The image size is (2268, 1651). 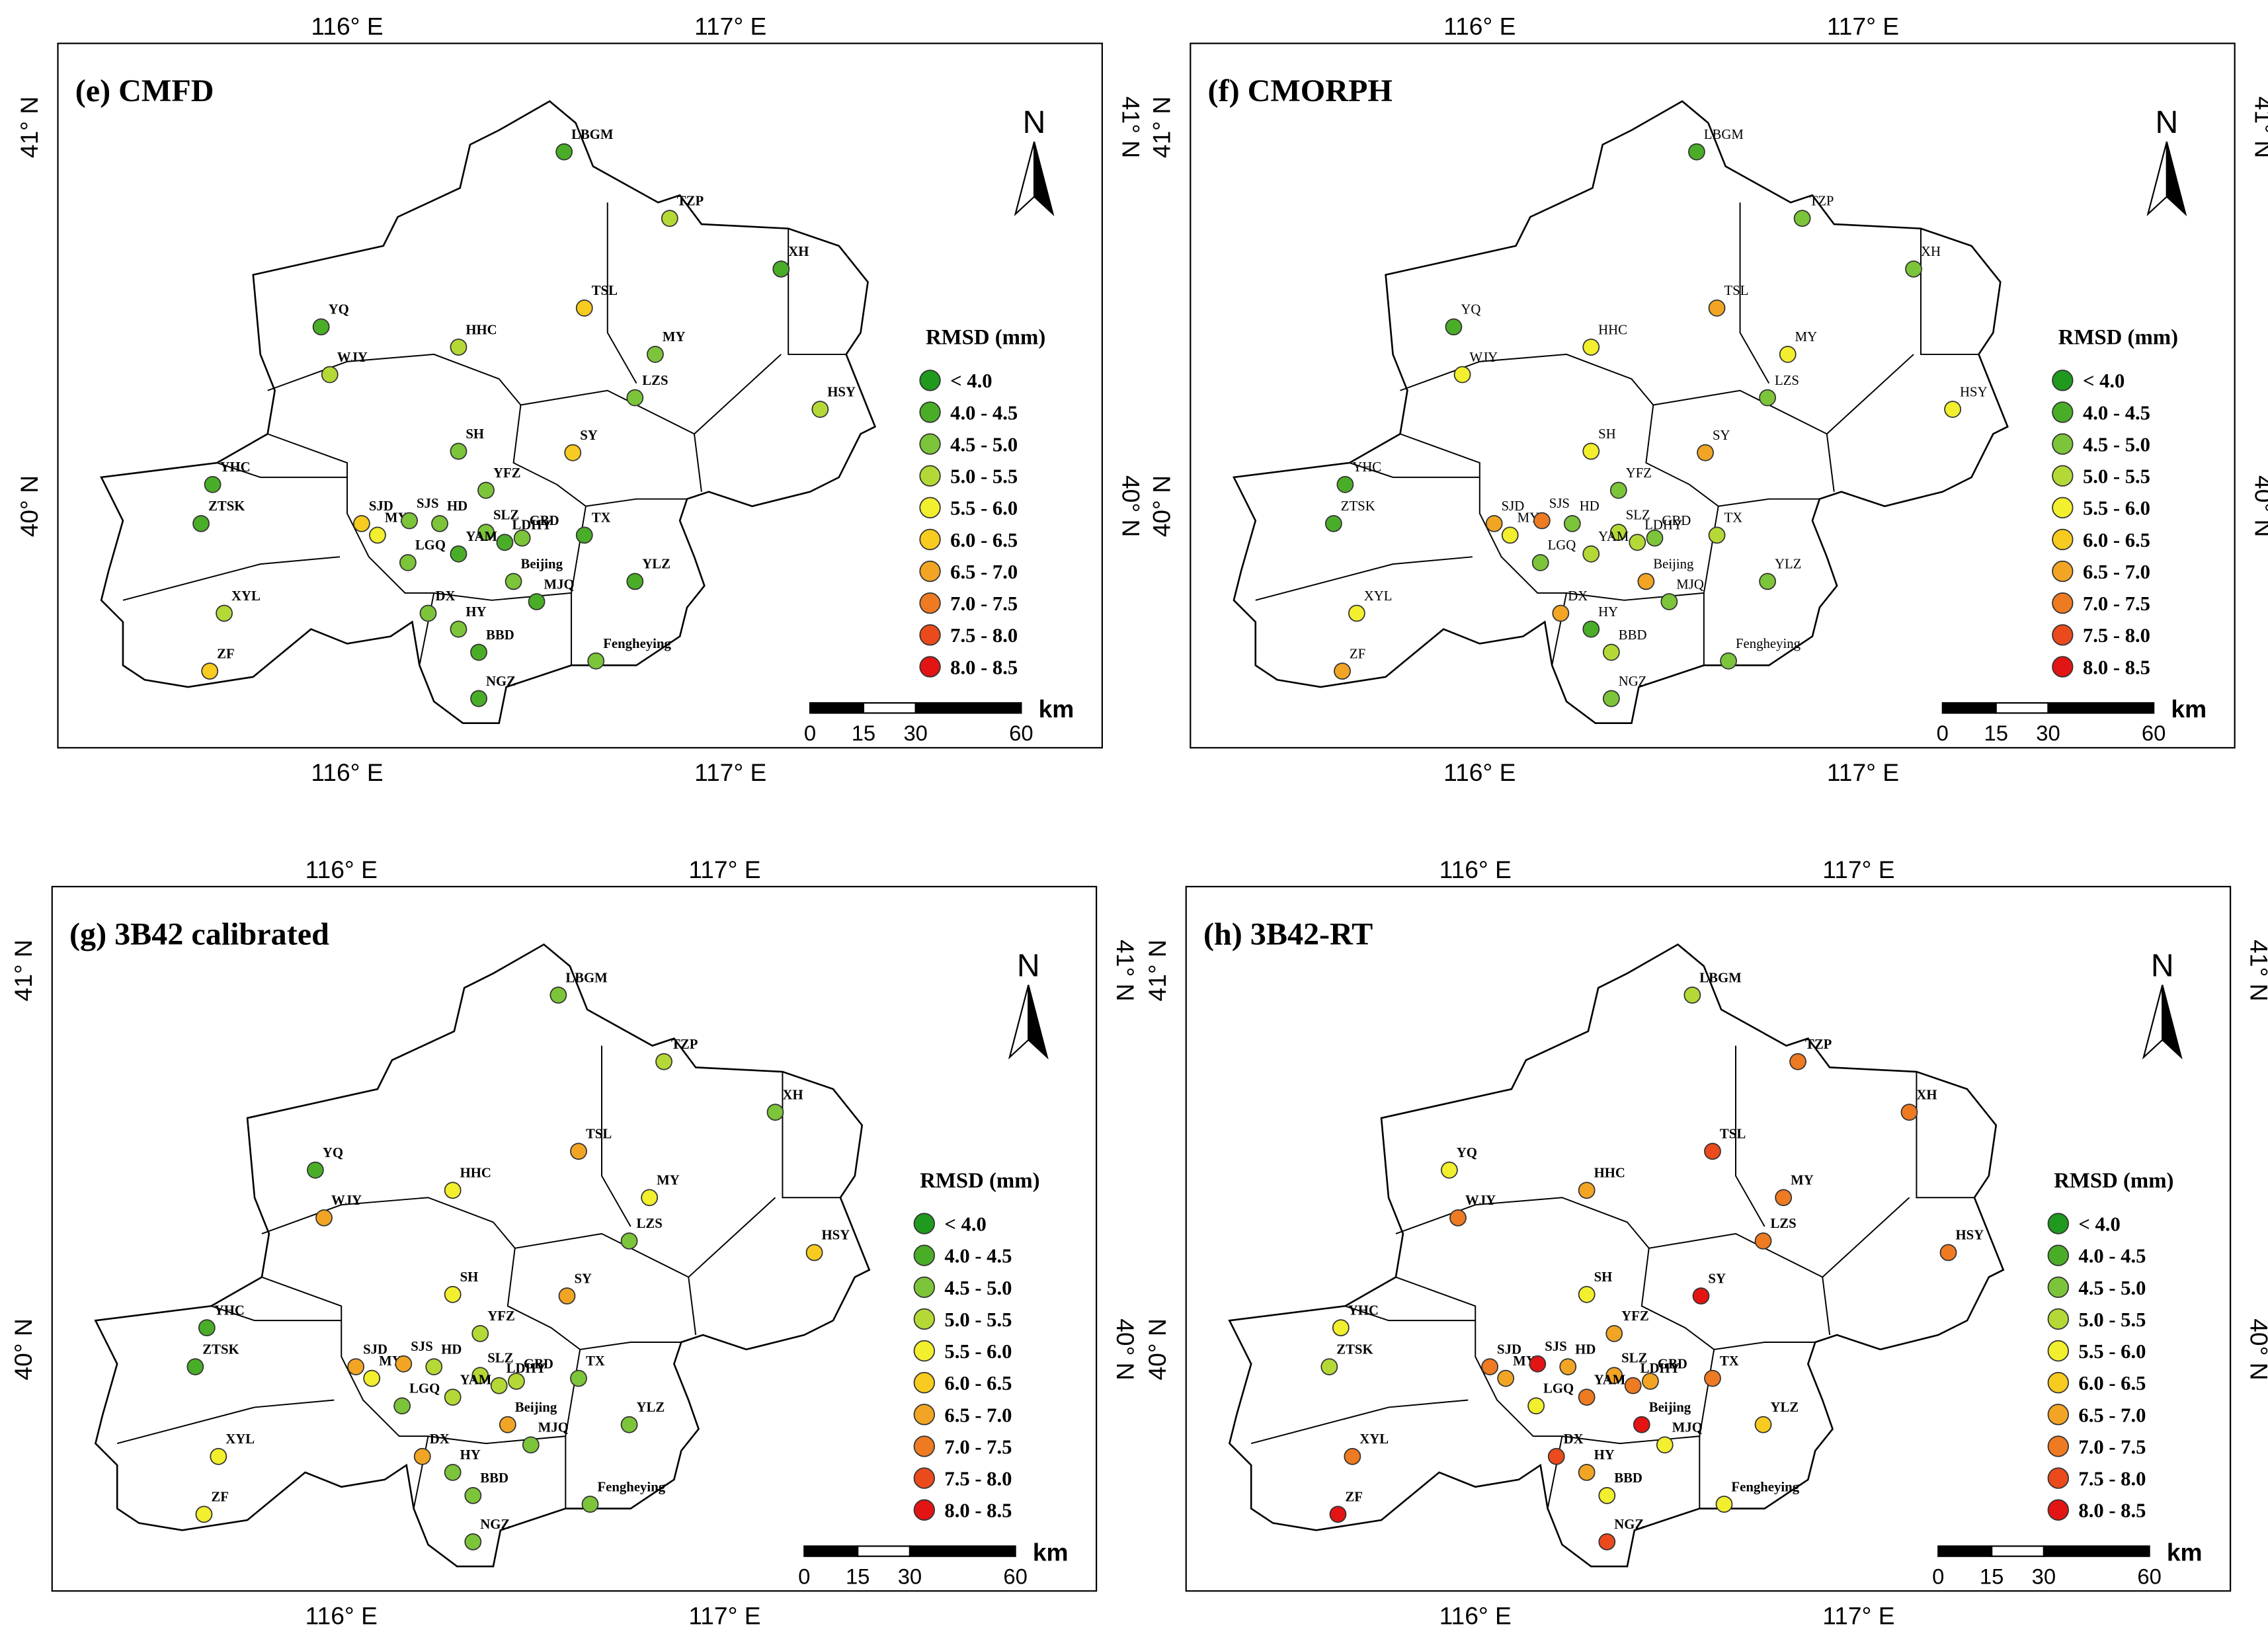 What do you see at coordinates (482, 329) in the screenshot?
I see `station-label: HHC` at bounding box center [482, 329].